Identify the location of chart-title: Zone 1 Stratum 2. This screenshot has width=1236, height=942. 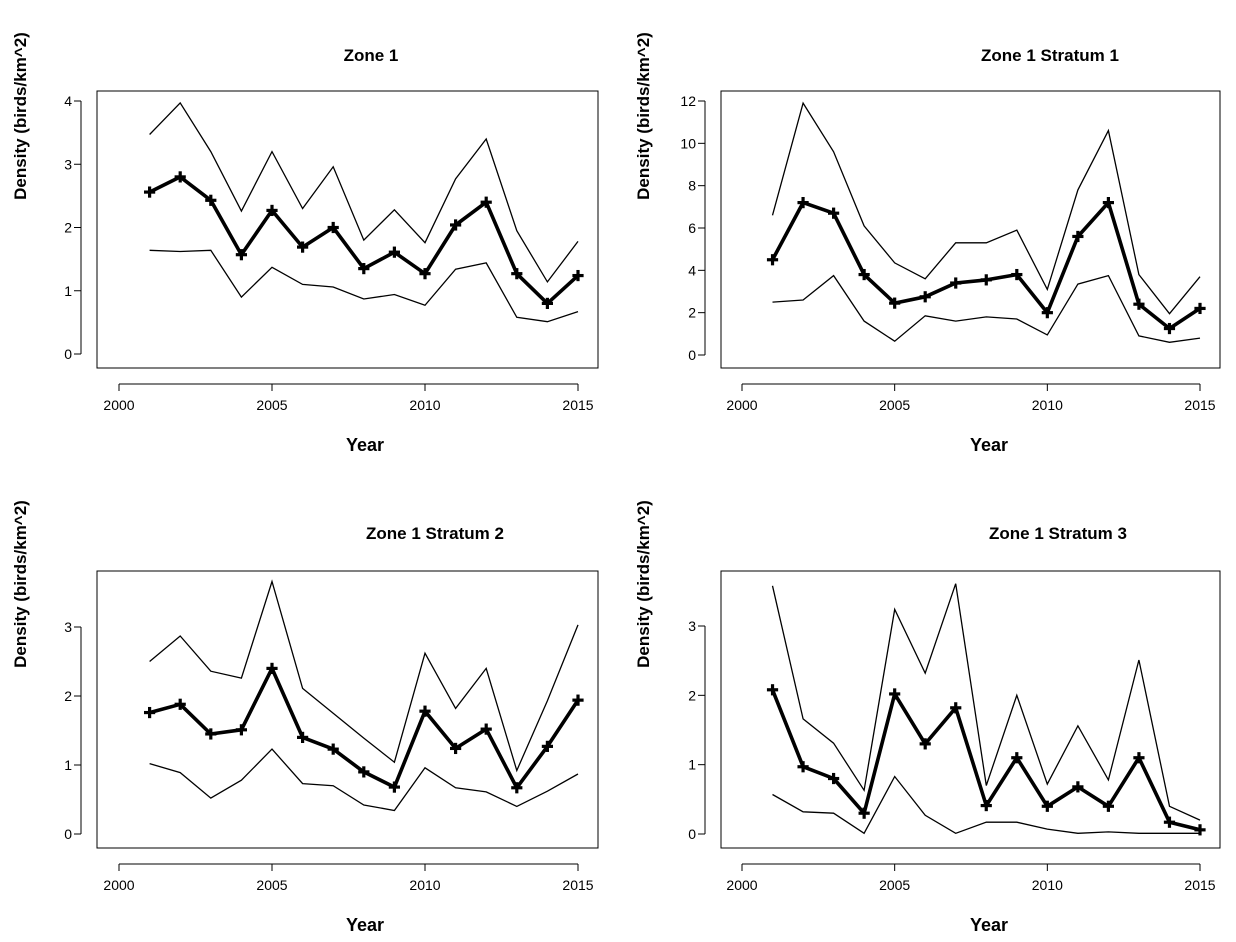
(435, 533).